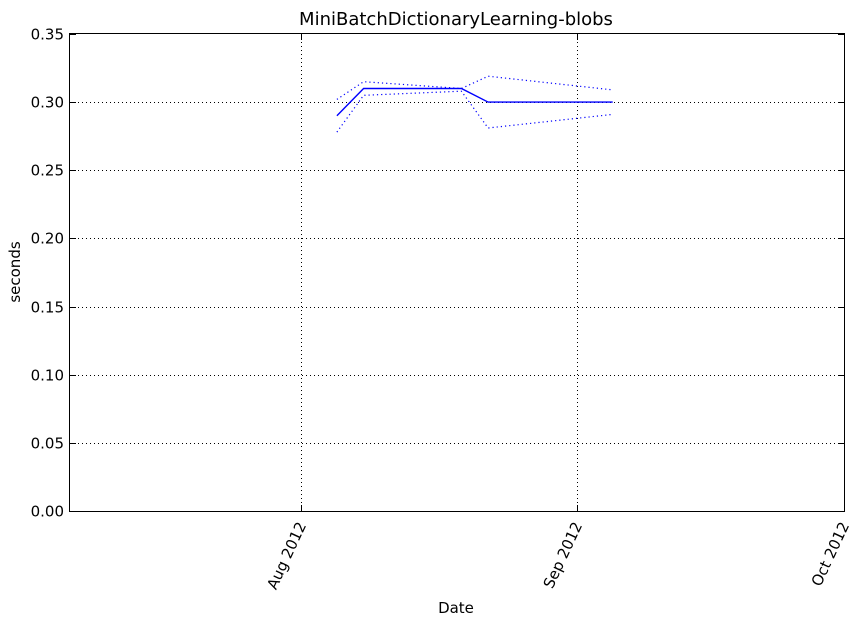 This screenshot has height=624, width=854. I want to click on y-tick-label: 0.30, so click(47, 103).